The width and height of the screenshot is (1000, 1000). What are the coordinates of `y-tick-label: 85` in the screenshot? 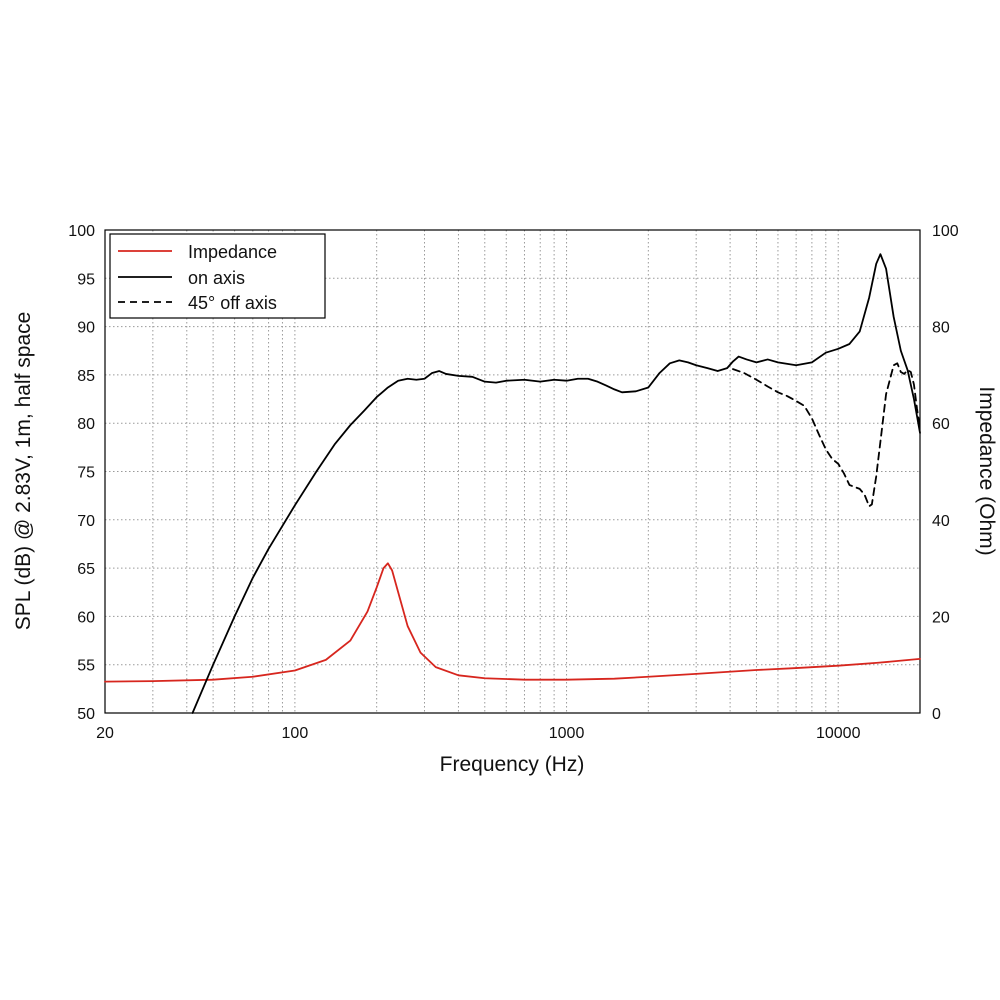 It's located at (86, 376).